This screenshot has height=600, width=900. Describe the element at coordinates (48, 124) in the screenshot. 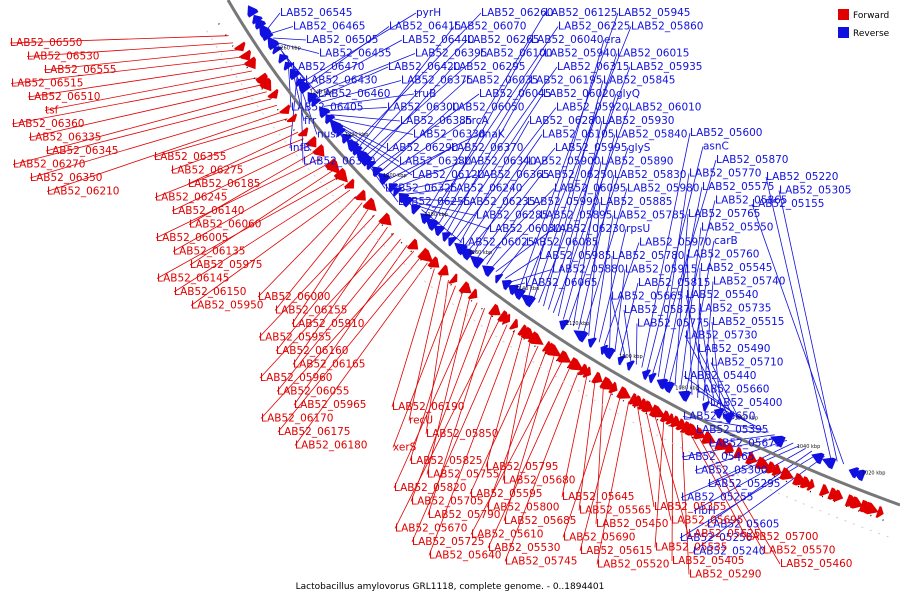

I see `forward-gene-label: LAB52_06360` at that location.